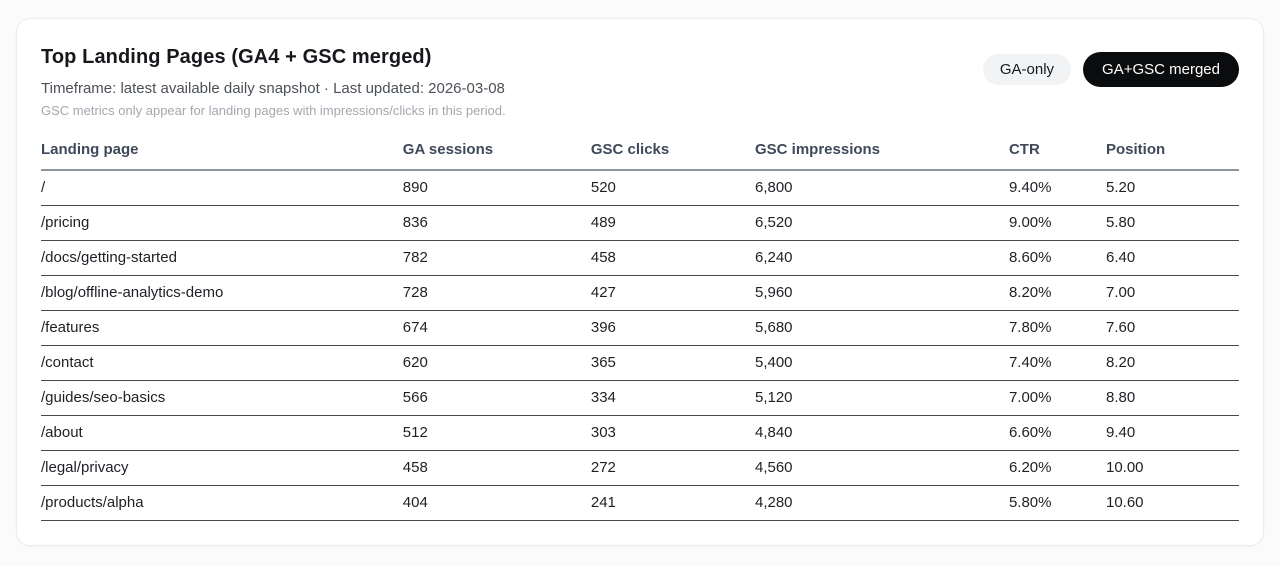 The height and width of the screenshot is (566, 1280). What do you see at coordinates (672, 293) in the screenshot?
I see `cell-gsc-clicks: 427` at bounding box center [672, 293].